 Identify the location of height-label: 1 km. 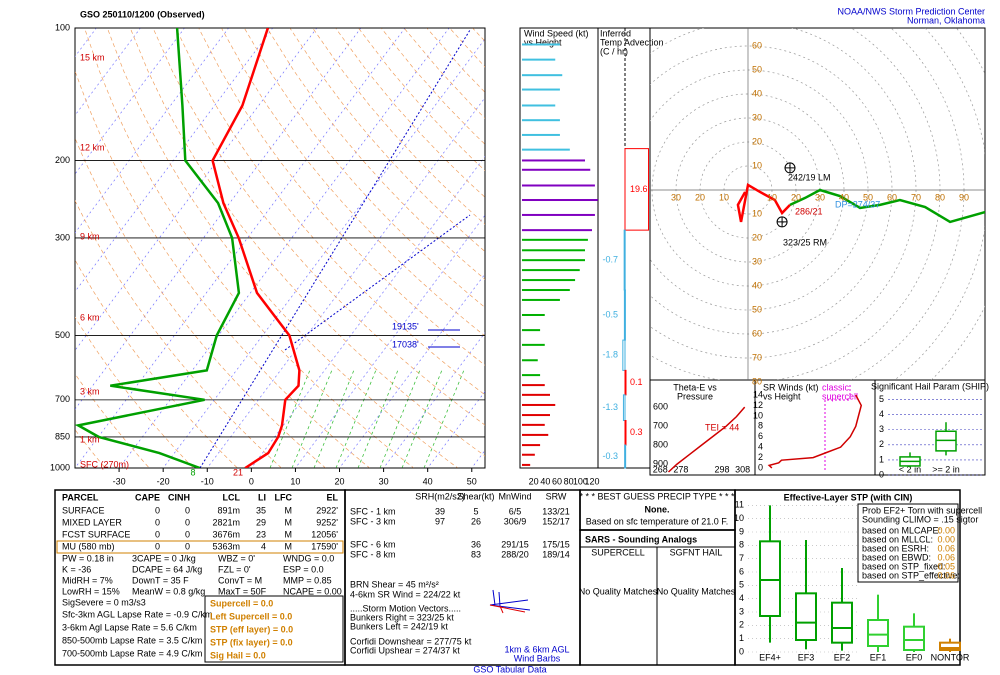
(90, 439).